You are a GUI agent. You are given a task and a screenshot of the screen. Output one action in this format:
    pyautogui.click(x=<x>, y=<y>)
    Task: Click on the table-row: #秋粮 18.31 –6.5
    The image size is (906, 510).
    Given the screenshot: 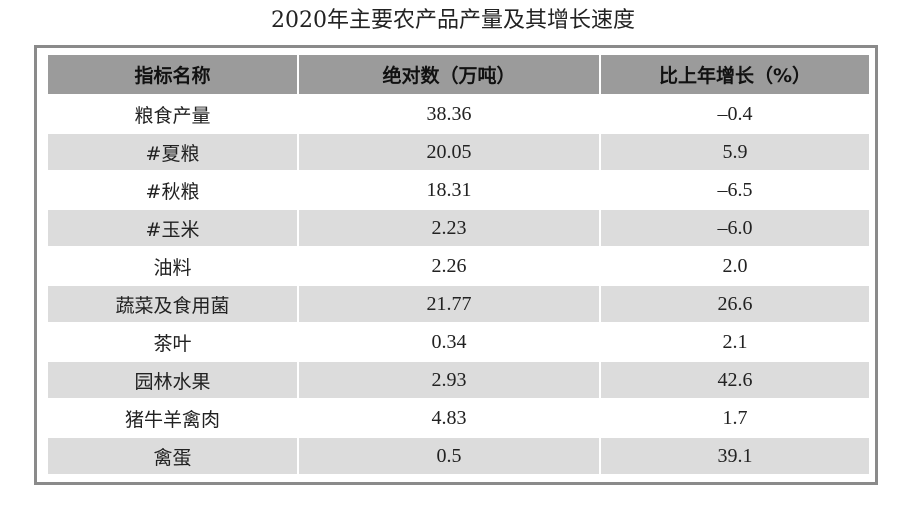 What is the action you would take?
    pyautogui.click(x=458, y=189)
    